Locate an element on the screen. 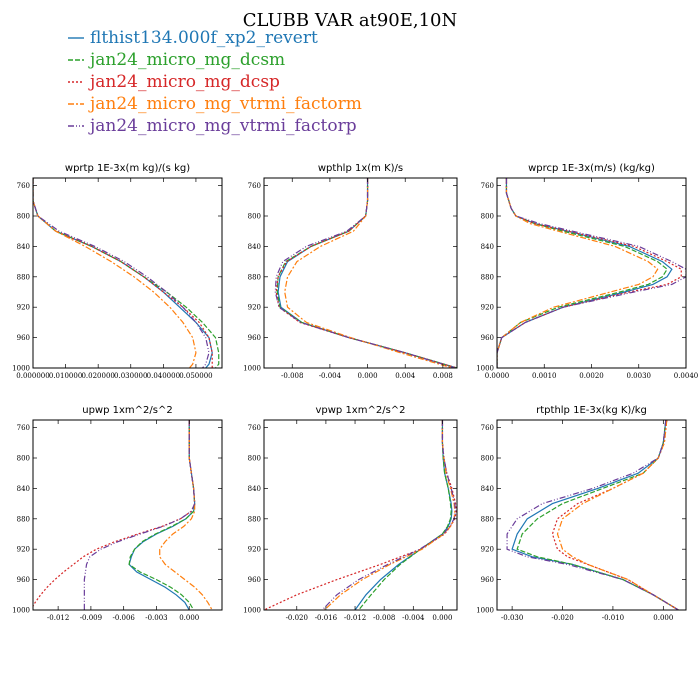  panel-title: wprcp 1E-3x(m/s) (kg/kg) is located at coordinates (591, 168).